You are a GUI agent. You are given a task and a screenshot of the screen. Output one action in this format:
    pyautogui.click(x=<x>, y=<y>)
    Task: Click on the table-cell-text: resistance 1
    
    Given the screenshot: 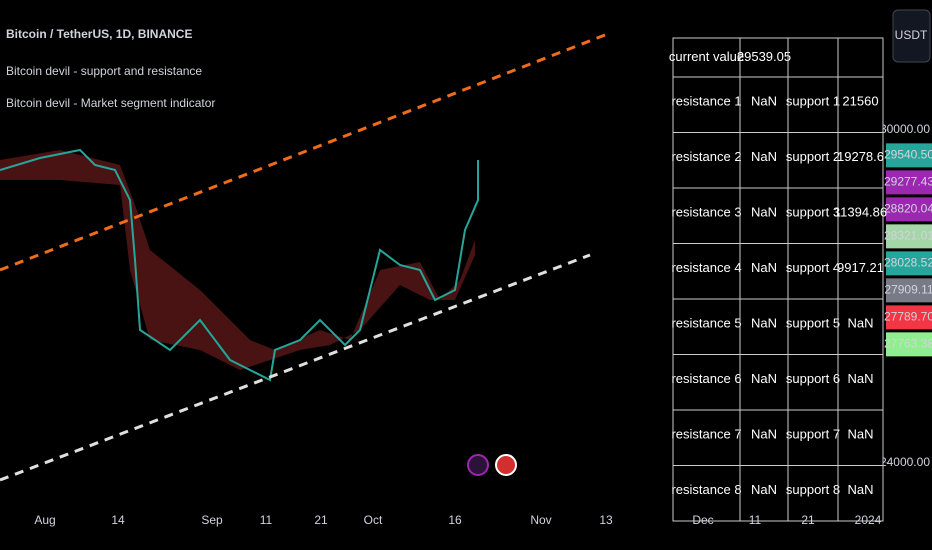 What is the action you would take?
    pyautogui.click(x=706, y=100)
    